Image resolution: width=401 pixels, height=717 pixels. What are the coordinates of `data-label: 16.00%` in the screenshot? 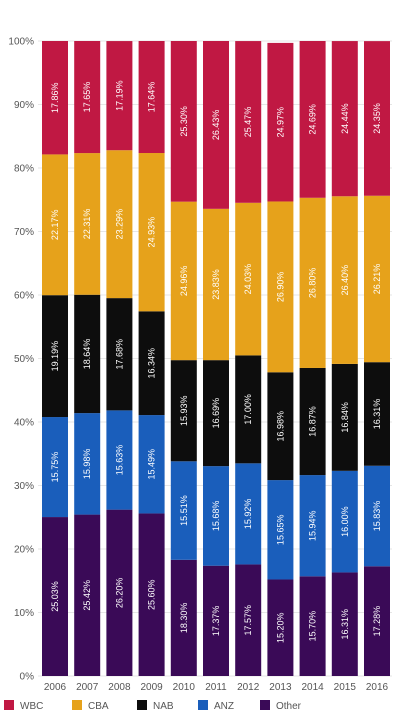 It's located at (345, 521).